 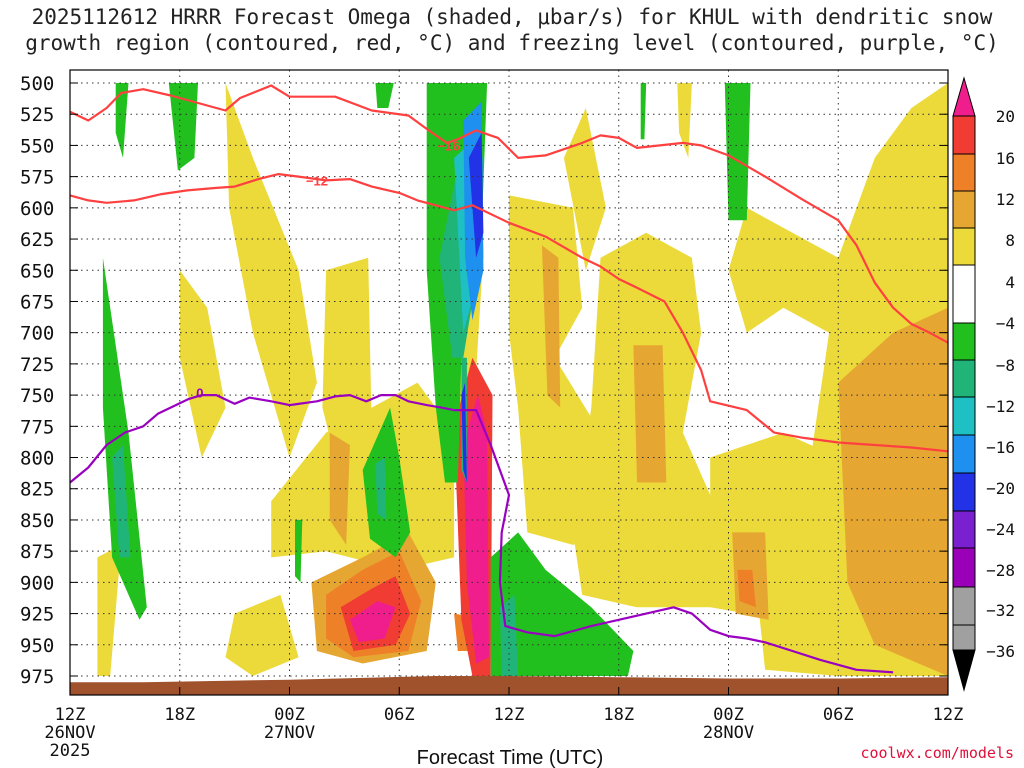 I want to click on y-tick-label-925: 925, so click(x=37, y=615).